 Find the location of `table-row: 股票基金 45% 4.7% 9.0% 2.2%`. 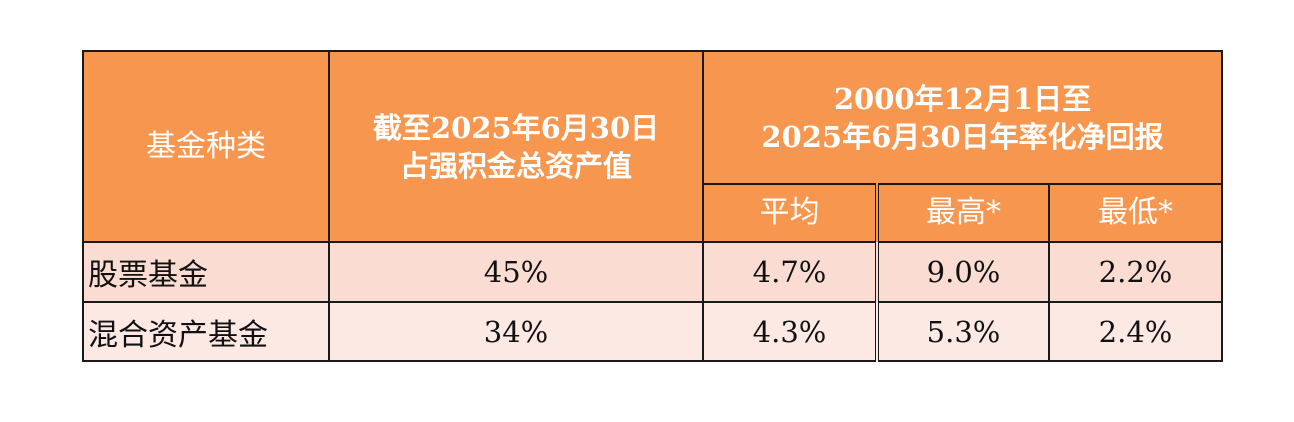

table-row: 股票基金 45% 4.7% 9.0% 2.2% is located at coordinates (652, 272).